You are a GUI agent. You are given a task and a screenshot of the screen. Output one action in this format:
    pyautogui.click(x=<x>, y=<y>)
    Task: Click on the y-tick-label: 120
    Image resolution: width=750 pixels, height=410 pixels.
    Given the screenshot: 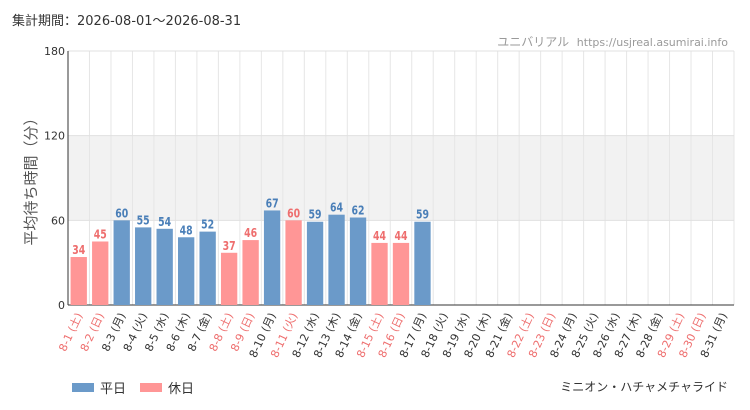 What is the action you would take?
    pyautogui.click(x=54, y=136)
    